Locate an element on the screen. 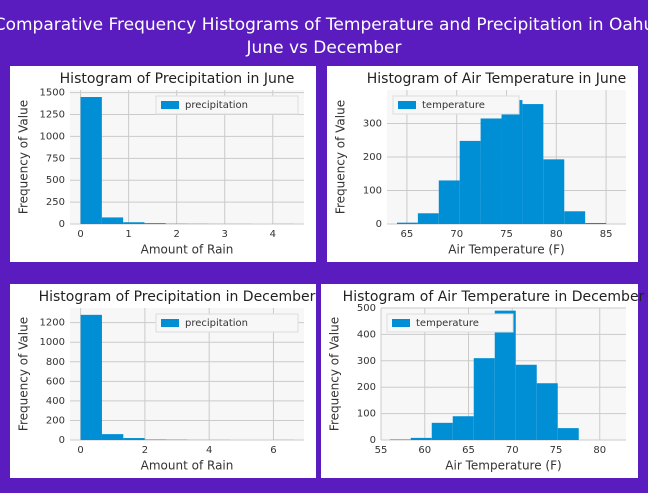 This screenshot has width=648, height=493. chart-title: Histogram of Precipitation in June is located at coordinates (177, 79).